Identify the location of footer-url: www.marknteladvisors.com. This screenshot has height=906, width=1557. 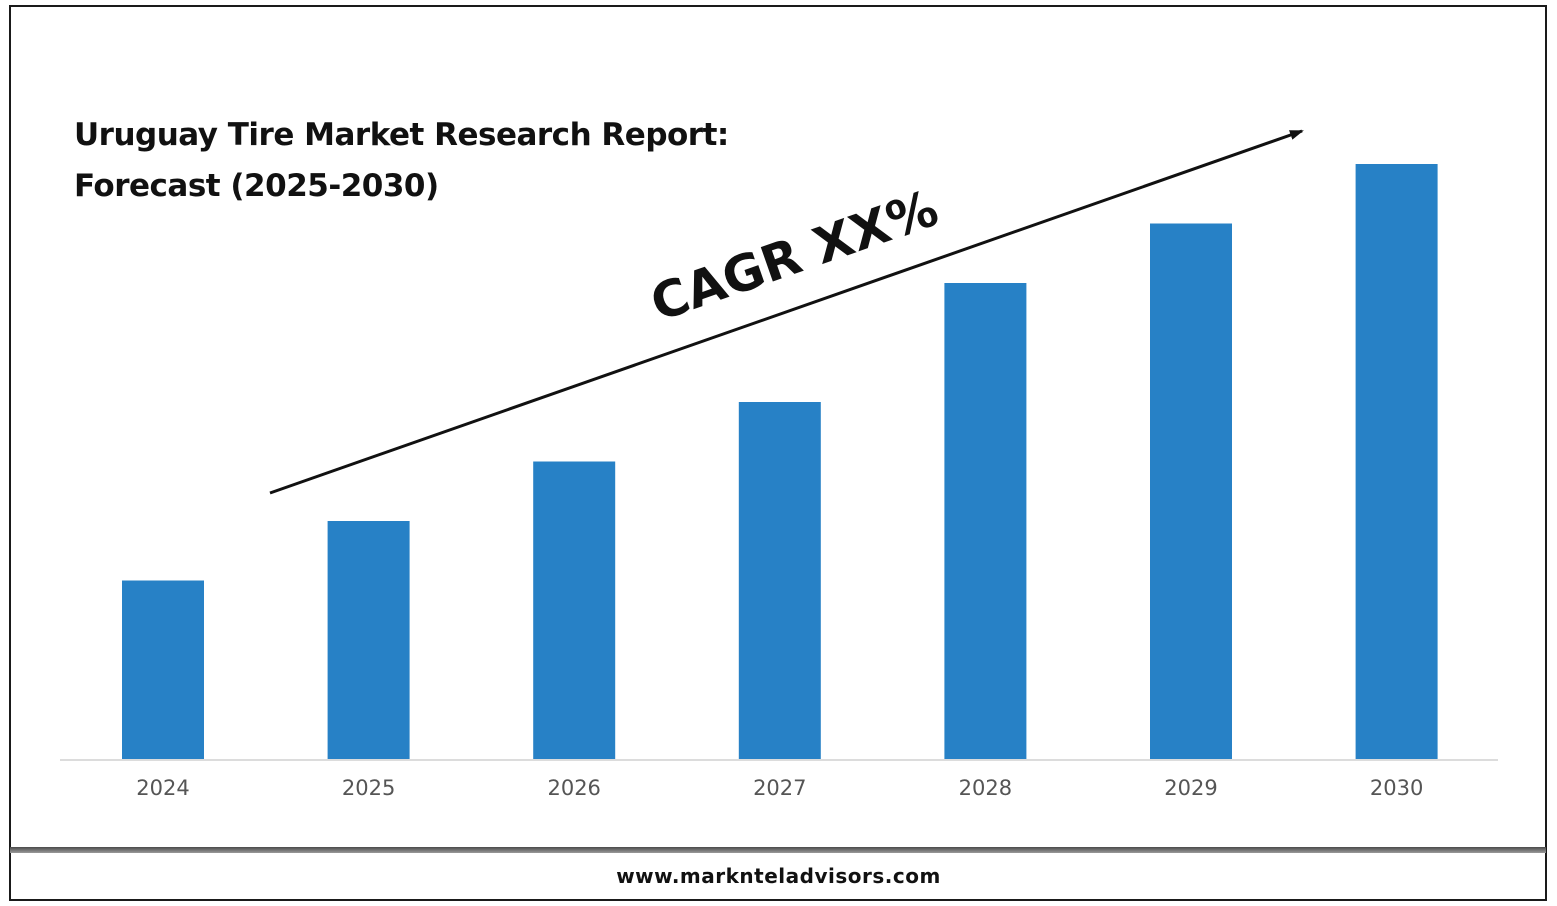
(778, 876).